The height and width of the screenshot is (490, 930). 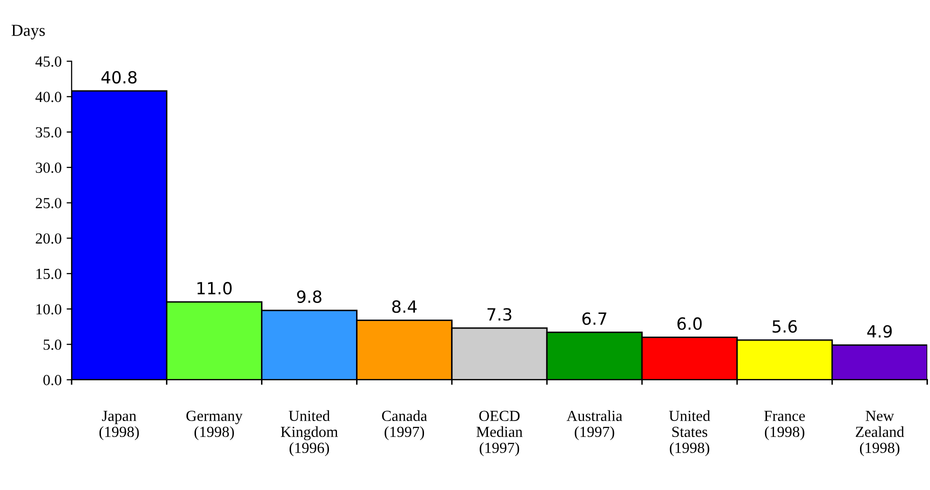 I want to click on x-tick-label: Canada (1997), so click(x=405, y=425).